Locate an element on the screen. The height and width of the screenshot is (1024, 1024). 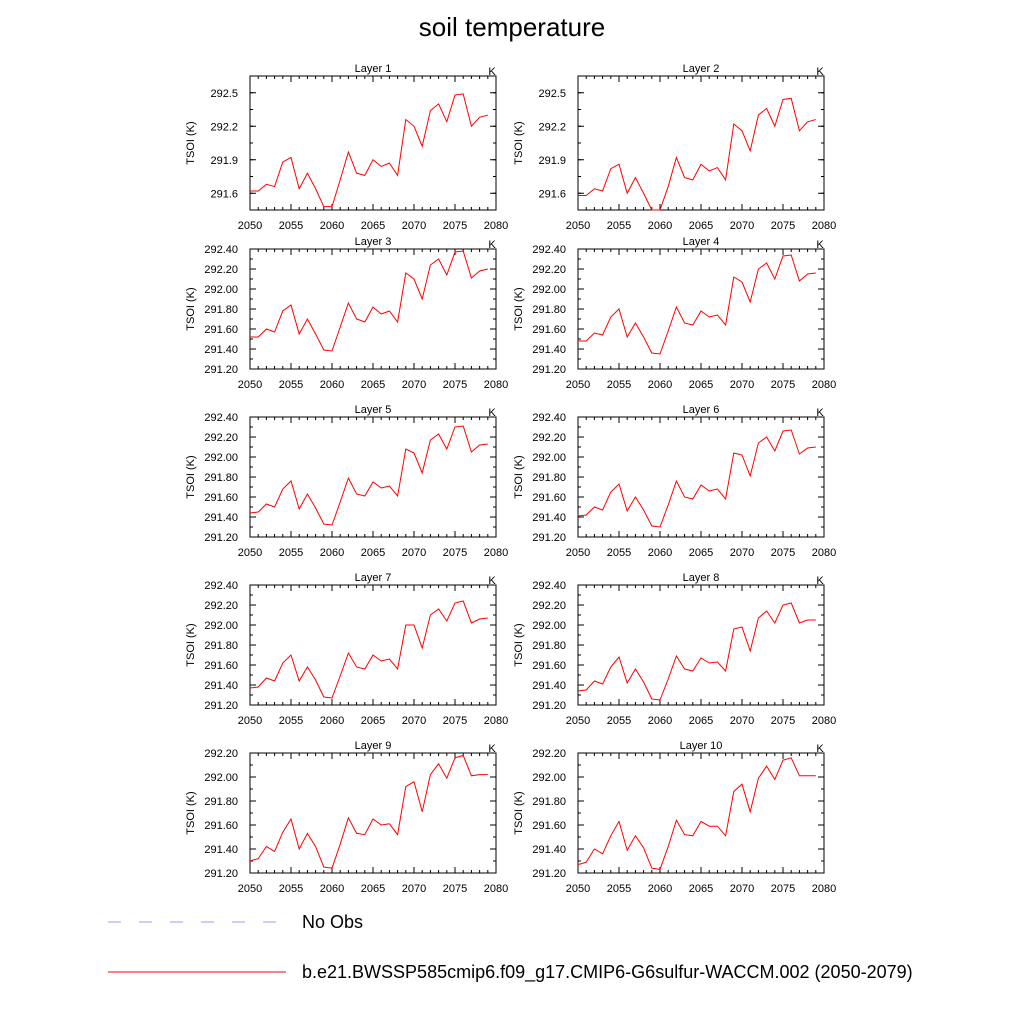
figure-title: soil temperature is located at coordinates (512, 27).